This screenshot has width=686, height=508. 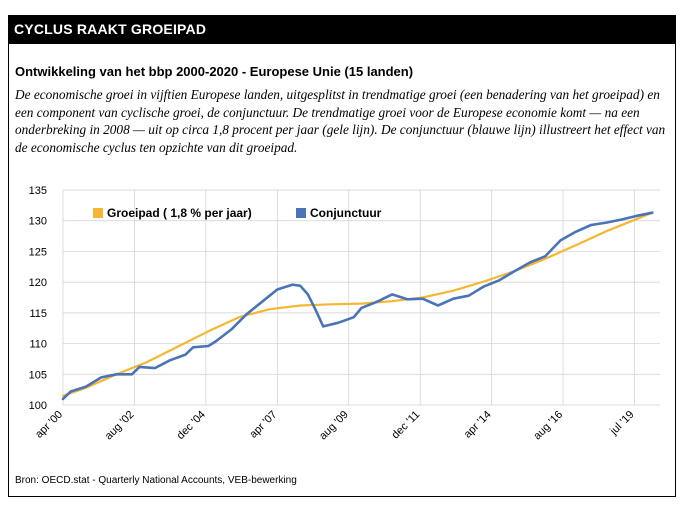 I want to click on x-tick-label: jul '19, so click(x=621, y=423).